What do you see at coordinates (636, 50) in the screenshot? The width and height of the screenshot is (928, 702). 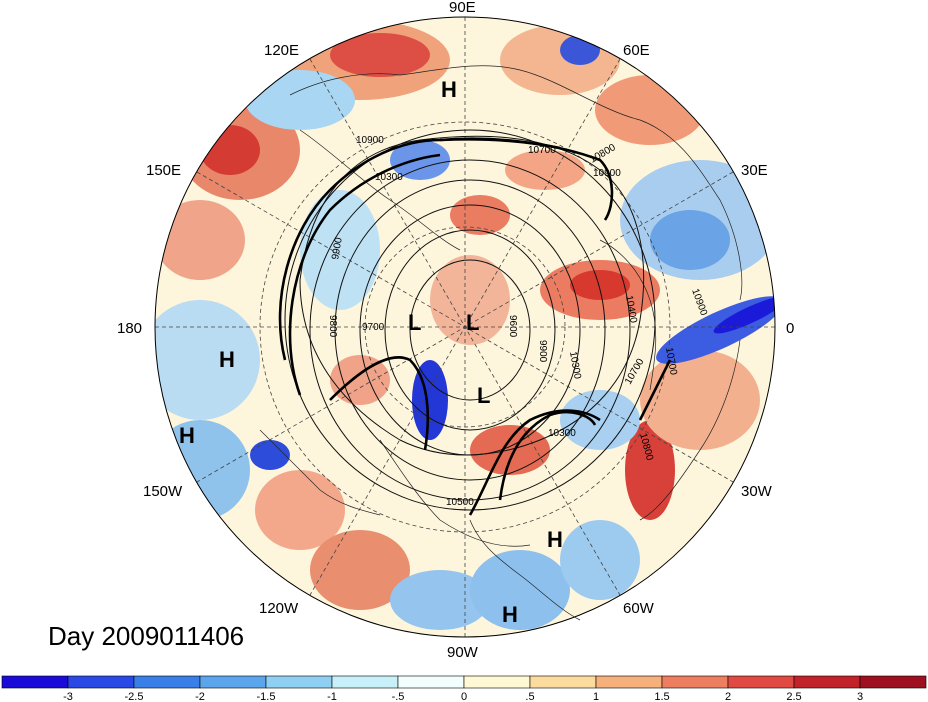 I see `longitude-label-60e: 60E` at bounding box center [636, 50].